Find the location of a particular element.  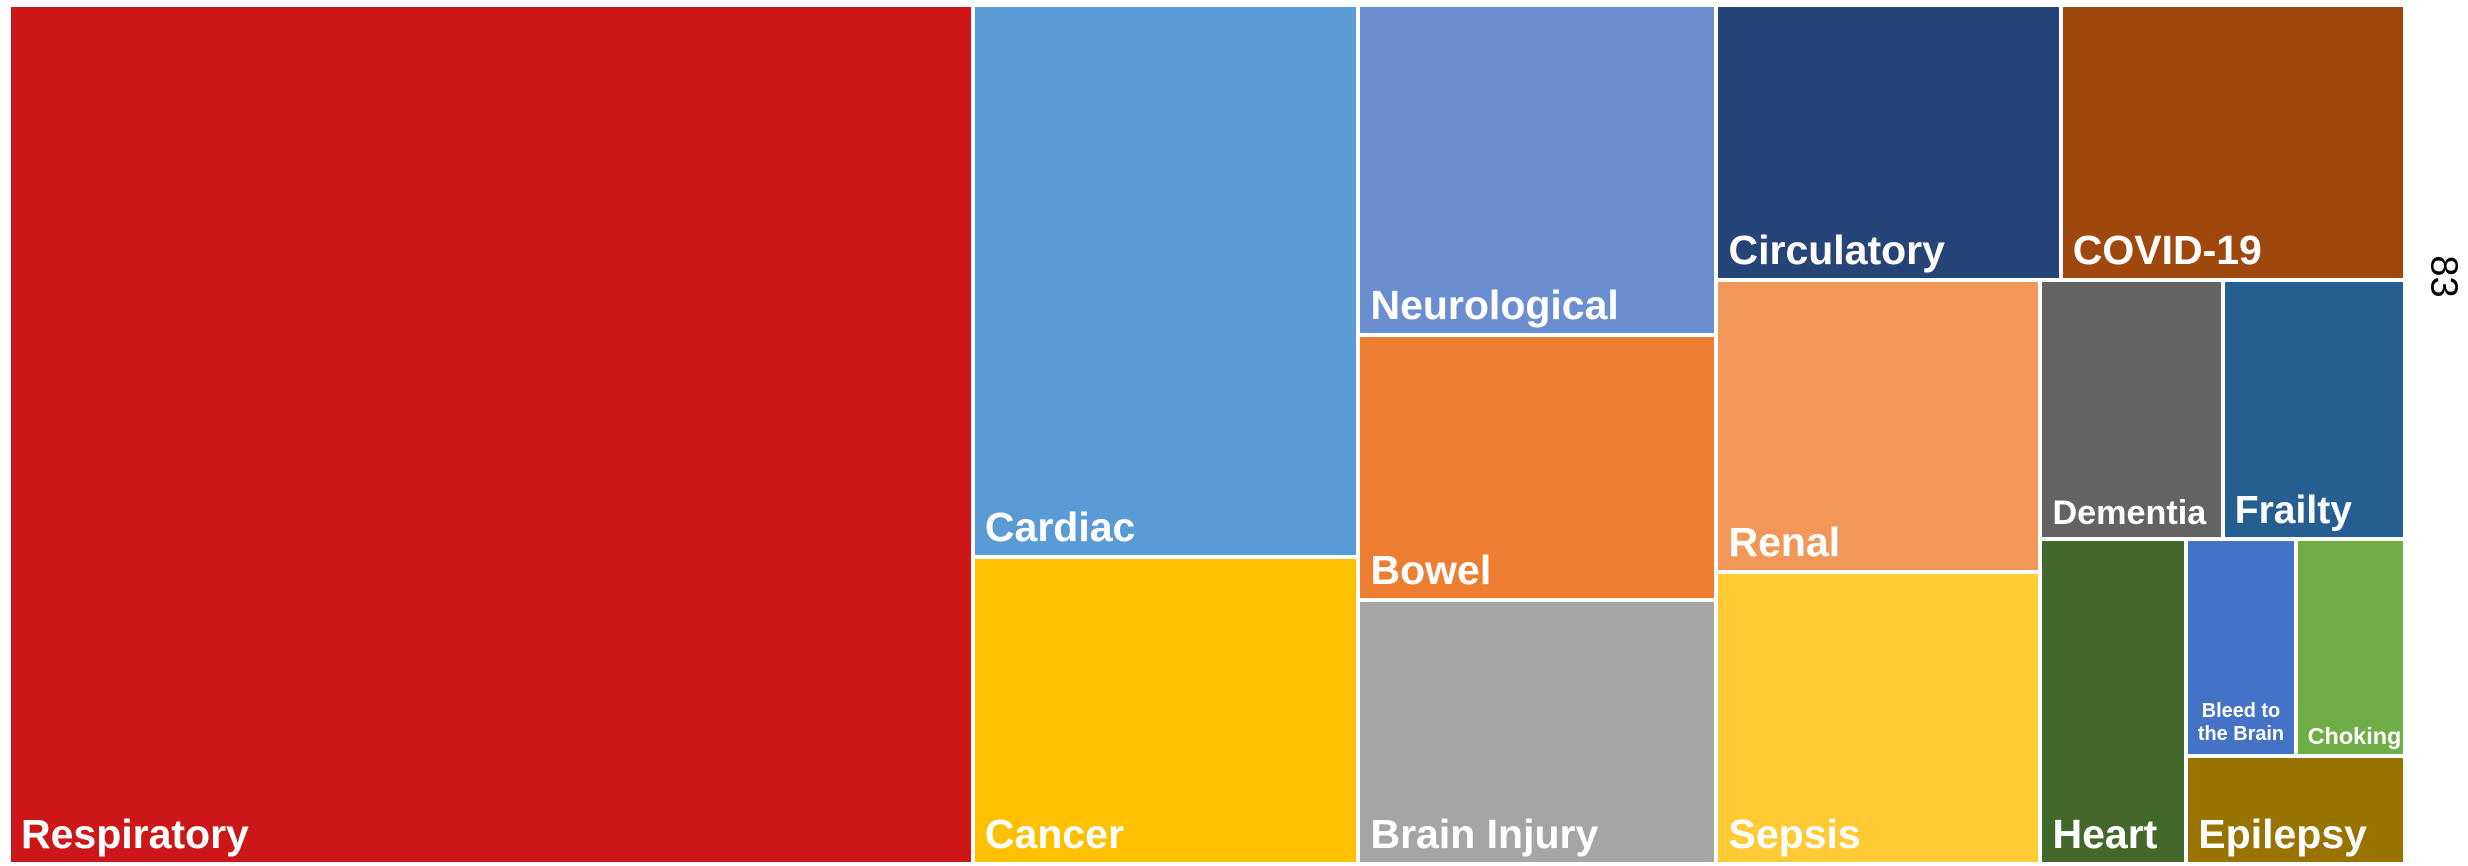

cell-label: Cardiac is located at coordinates (1060, 527).